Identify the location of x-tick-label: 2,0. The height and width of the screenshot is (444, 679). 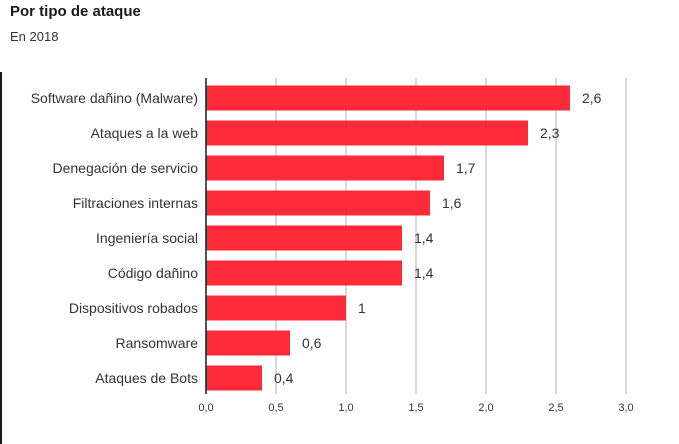
(485, 408).